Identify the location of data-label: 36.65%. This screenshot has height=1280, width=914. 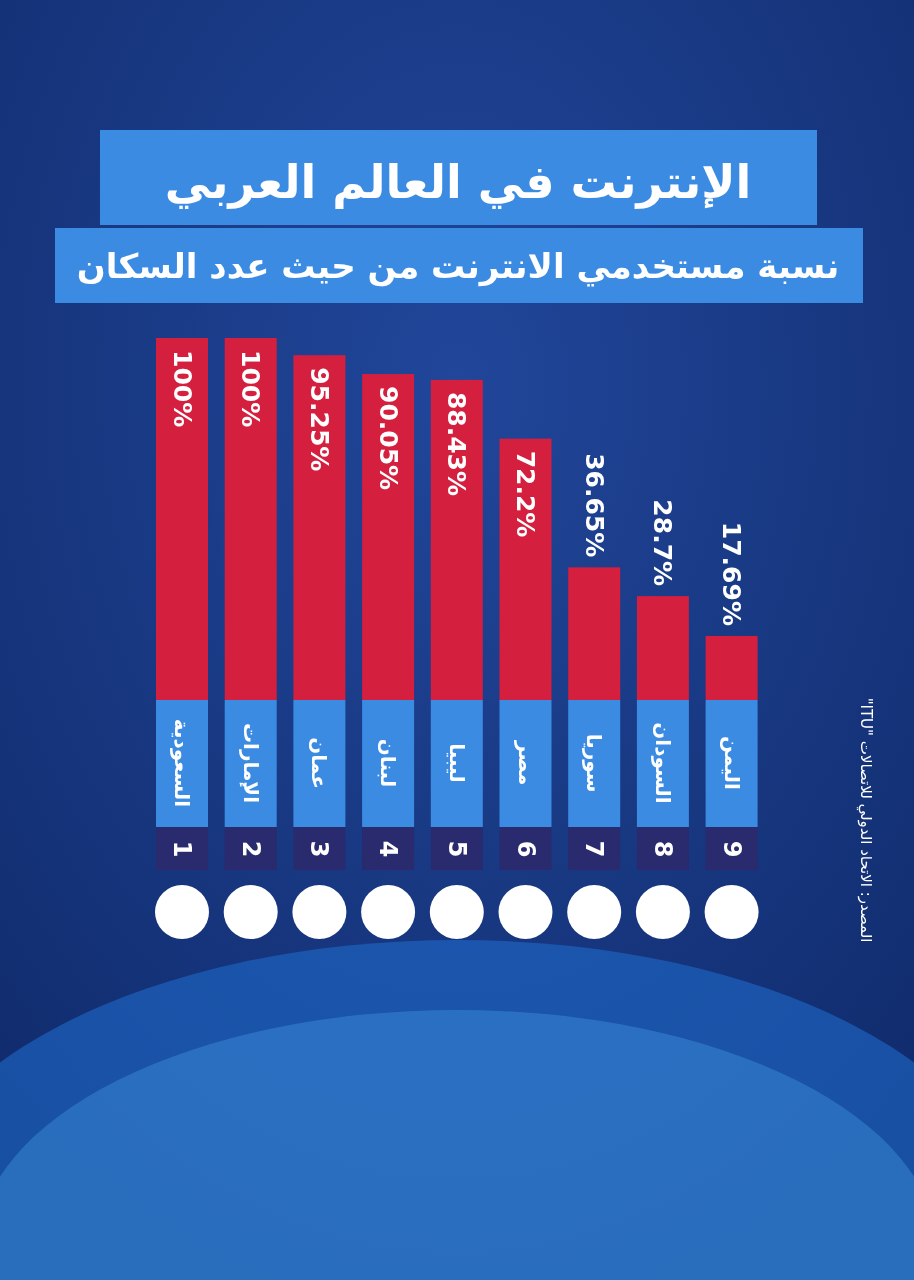
(594, 505).